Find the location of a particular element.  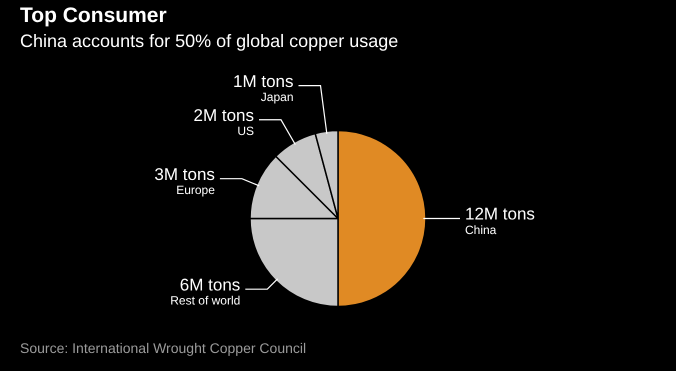

slice-label: US is located at coordinates (245, 131).